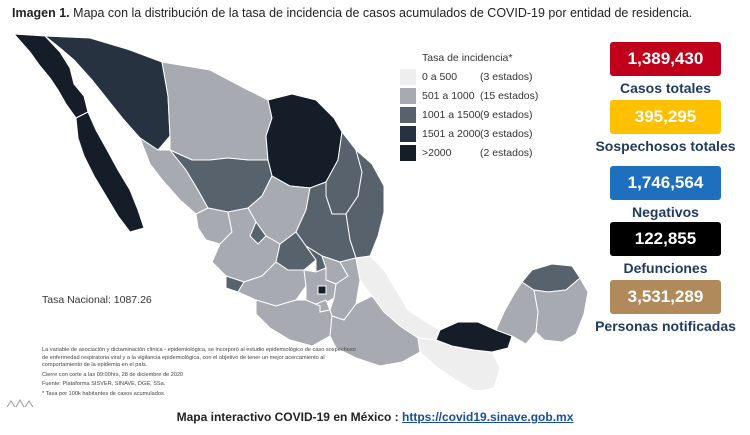  What do you see at coordinates (110, 172) in the screenshot?
I see `state-baja-california-sur` at bounding box center [110, 172].